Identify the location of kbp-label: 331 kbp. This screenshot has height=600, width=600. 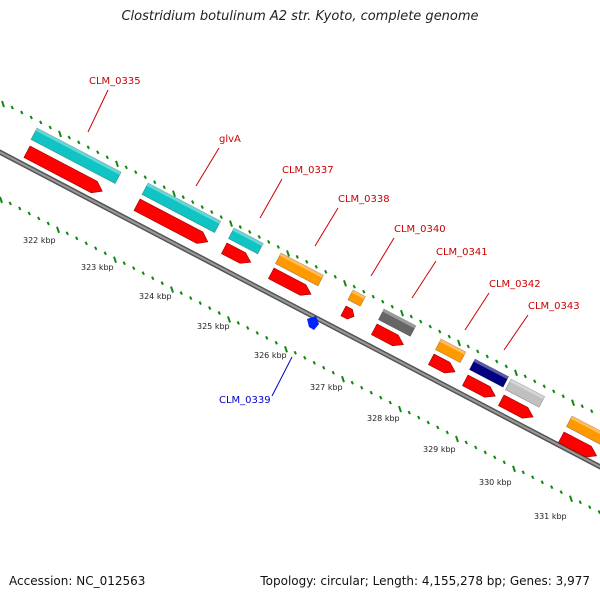
(550, 516).